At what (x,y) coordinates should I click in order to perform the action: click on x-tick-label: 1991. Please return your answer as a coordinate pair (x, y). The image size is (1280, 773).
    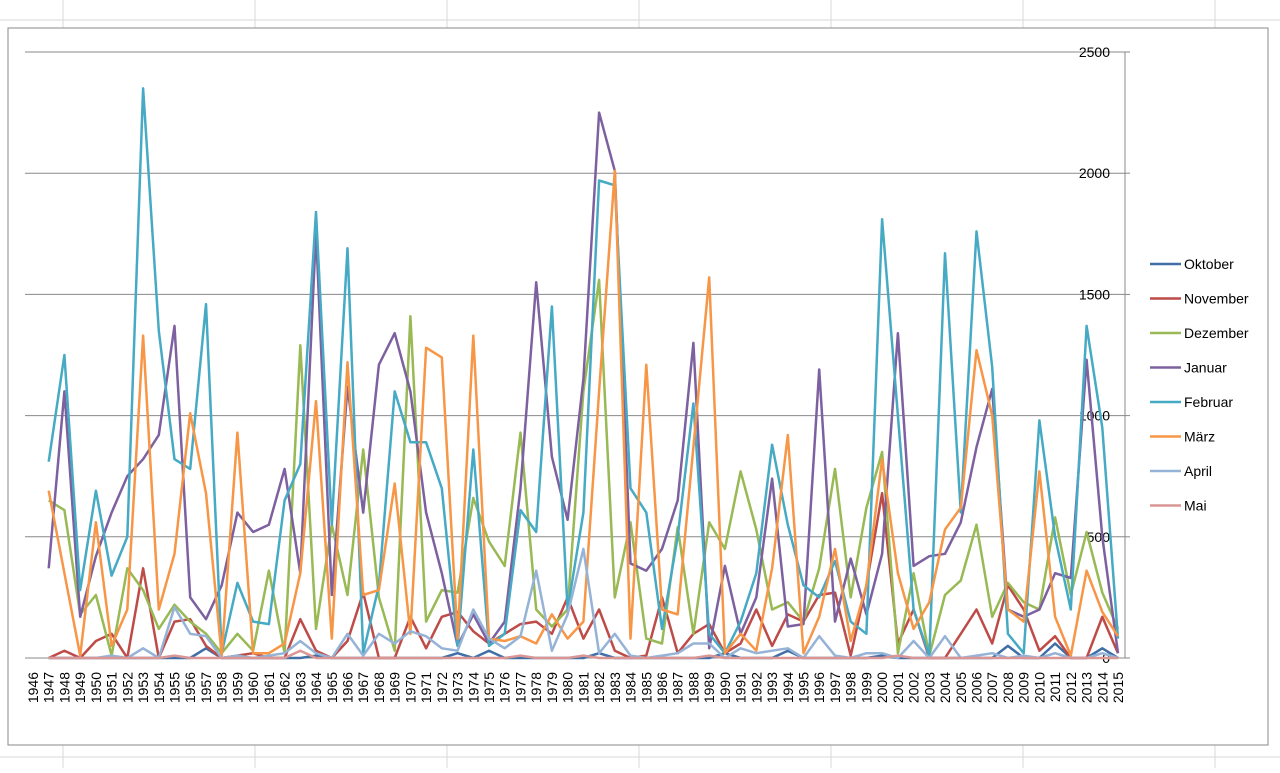
    Looking at the image, I should click on (741, 687).